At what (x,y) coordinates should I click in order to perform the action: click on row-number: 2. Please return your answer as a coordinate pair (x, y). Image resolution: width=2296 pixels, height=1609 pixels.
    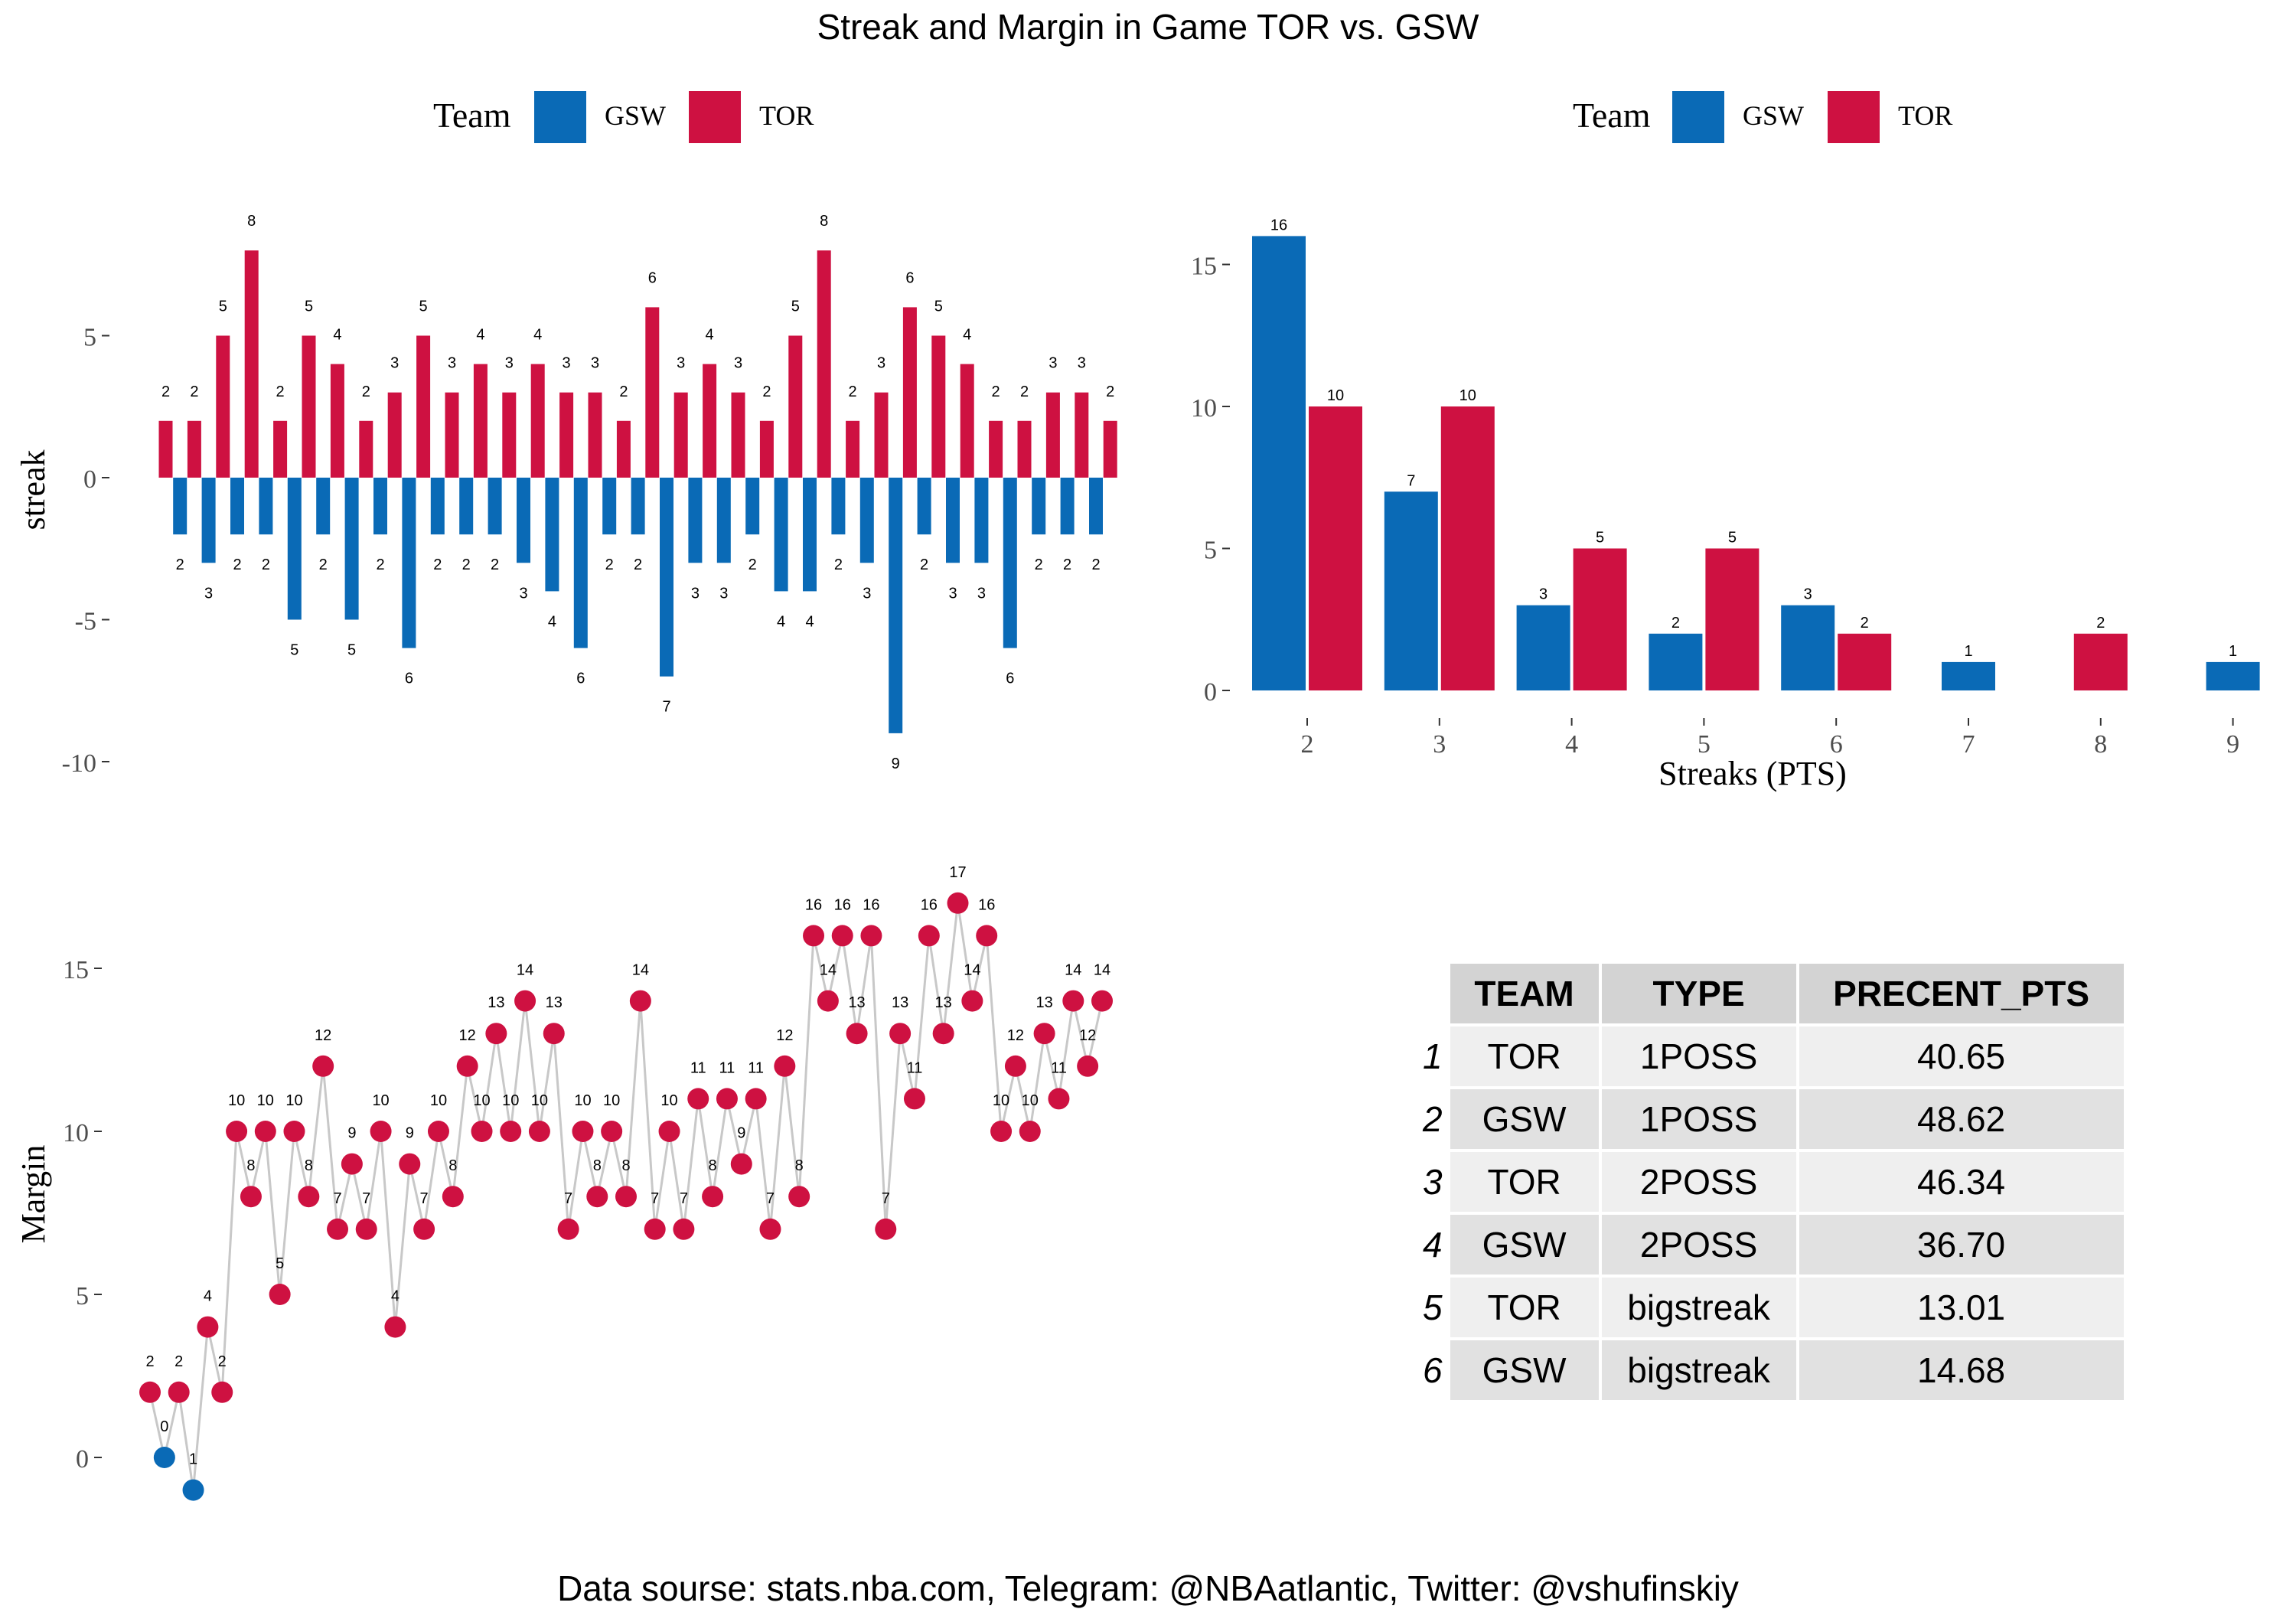
    Looking at the image, I should click on (1433, 1119).